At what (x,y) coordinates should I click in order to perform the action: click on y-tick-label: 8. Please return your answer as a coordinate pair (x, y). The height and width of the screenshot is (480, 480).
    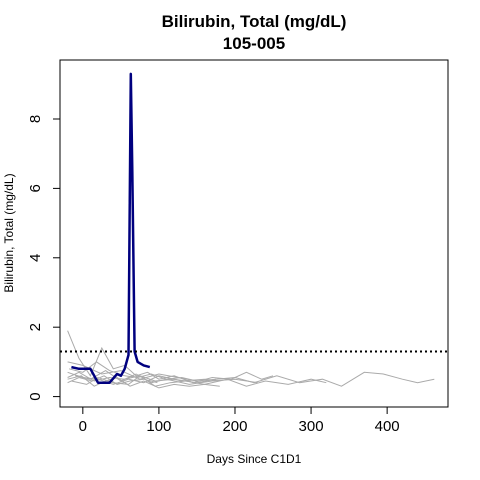
    Looking at the image, I should click on (35, 119).